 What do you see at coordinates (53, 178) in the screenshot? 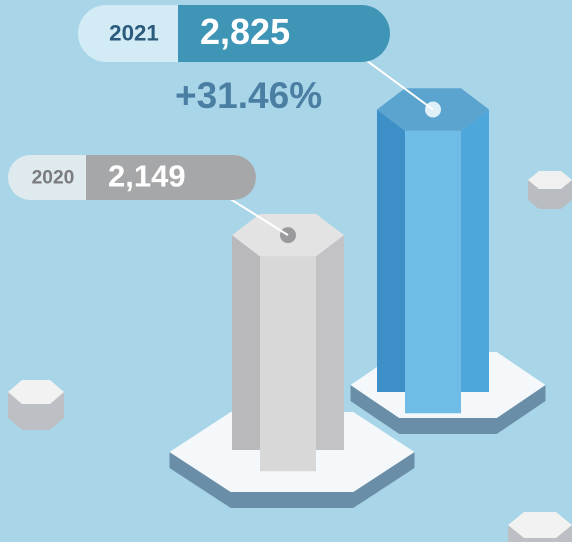
I see `year-label: 2020` at bounding box center [53, 178].